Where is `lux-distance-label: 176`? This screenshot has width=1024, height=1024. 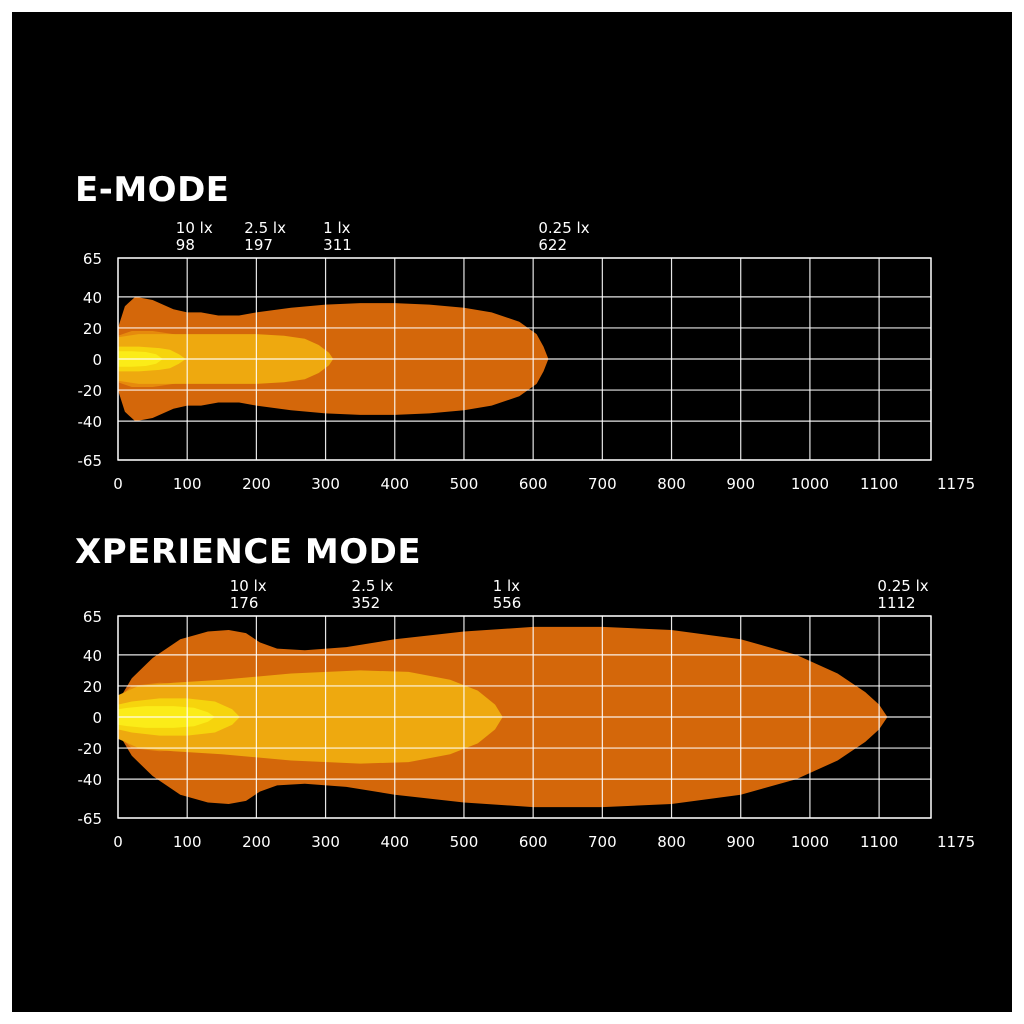
lux-distance-label: 176 is located at coordinates (244, 603).